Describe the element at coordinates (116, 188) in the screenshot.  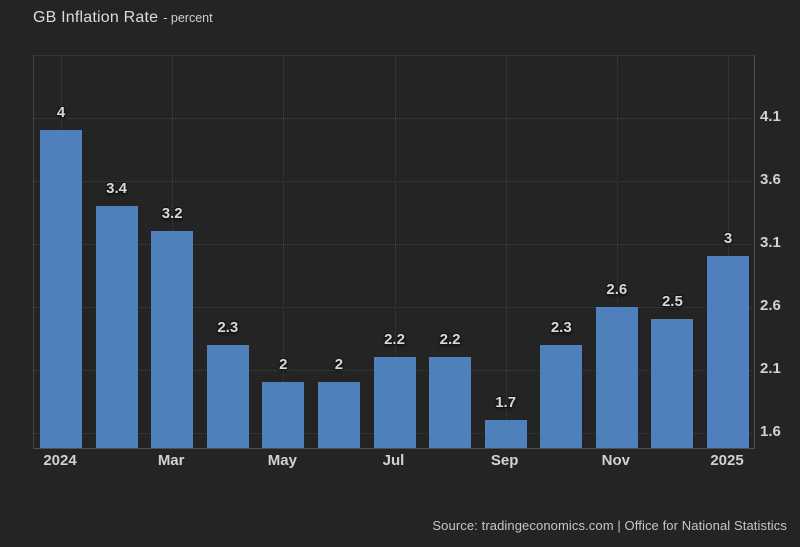
I see `bar-value-label: 3.4` at that location.